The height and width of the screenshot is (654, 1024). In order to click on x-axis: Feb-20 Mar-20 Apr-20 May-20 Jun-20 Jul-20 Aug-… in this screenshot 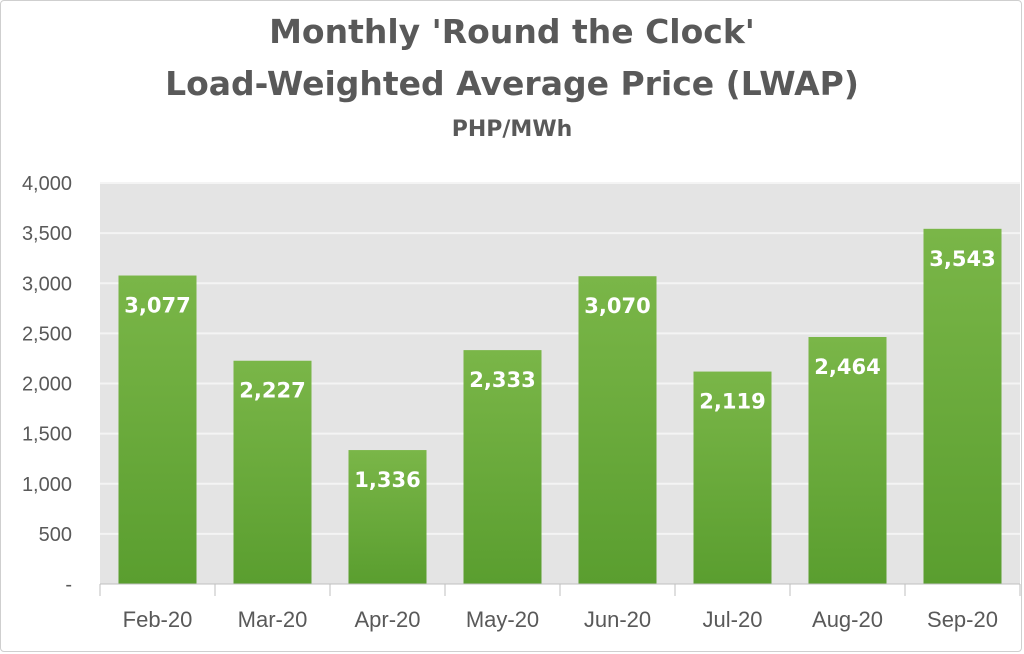, I will do `click(560, 607)`.